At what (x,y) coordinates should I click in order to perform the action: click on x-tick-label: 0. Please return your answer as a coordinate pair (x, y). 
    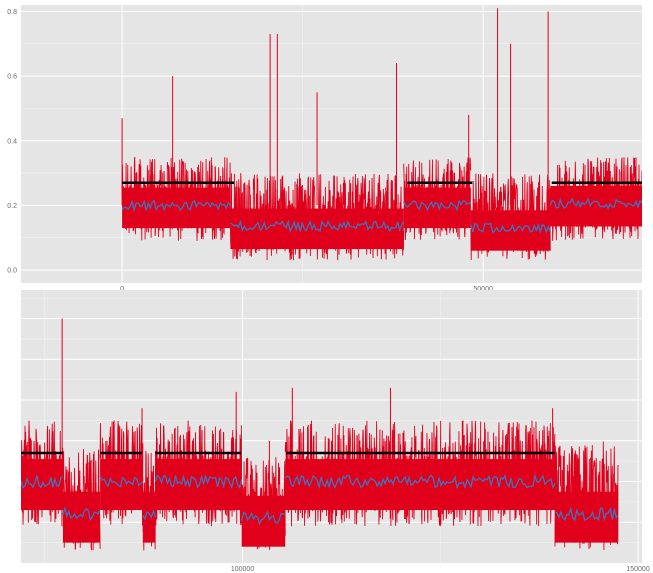
    Looking at the image, I should click on (122, 289).